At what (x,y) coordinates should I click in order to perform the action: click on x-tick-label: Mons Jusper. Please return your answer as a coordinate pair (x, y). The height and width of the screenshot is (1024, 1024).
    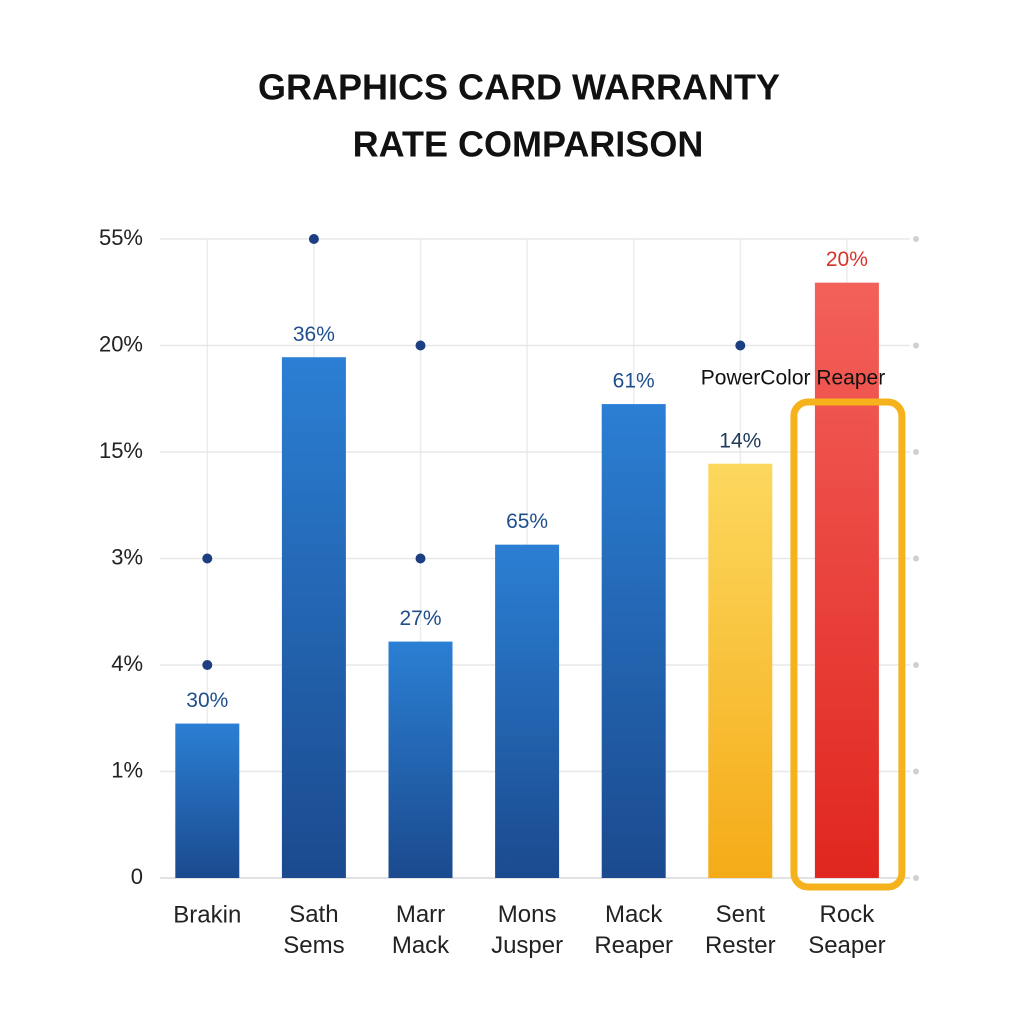
    Looking at the image, I should click on (527, 930).